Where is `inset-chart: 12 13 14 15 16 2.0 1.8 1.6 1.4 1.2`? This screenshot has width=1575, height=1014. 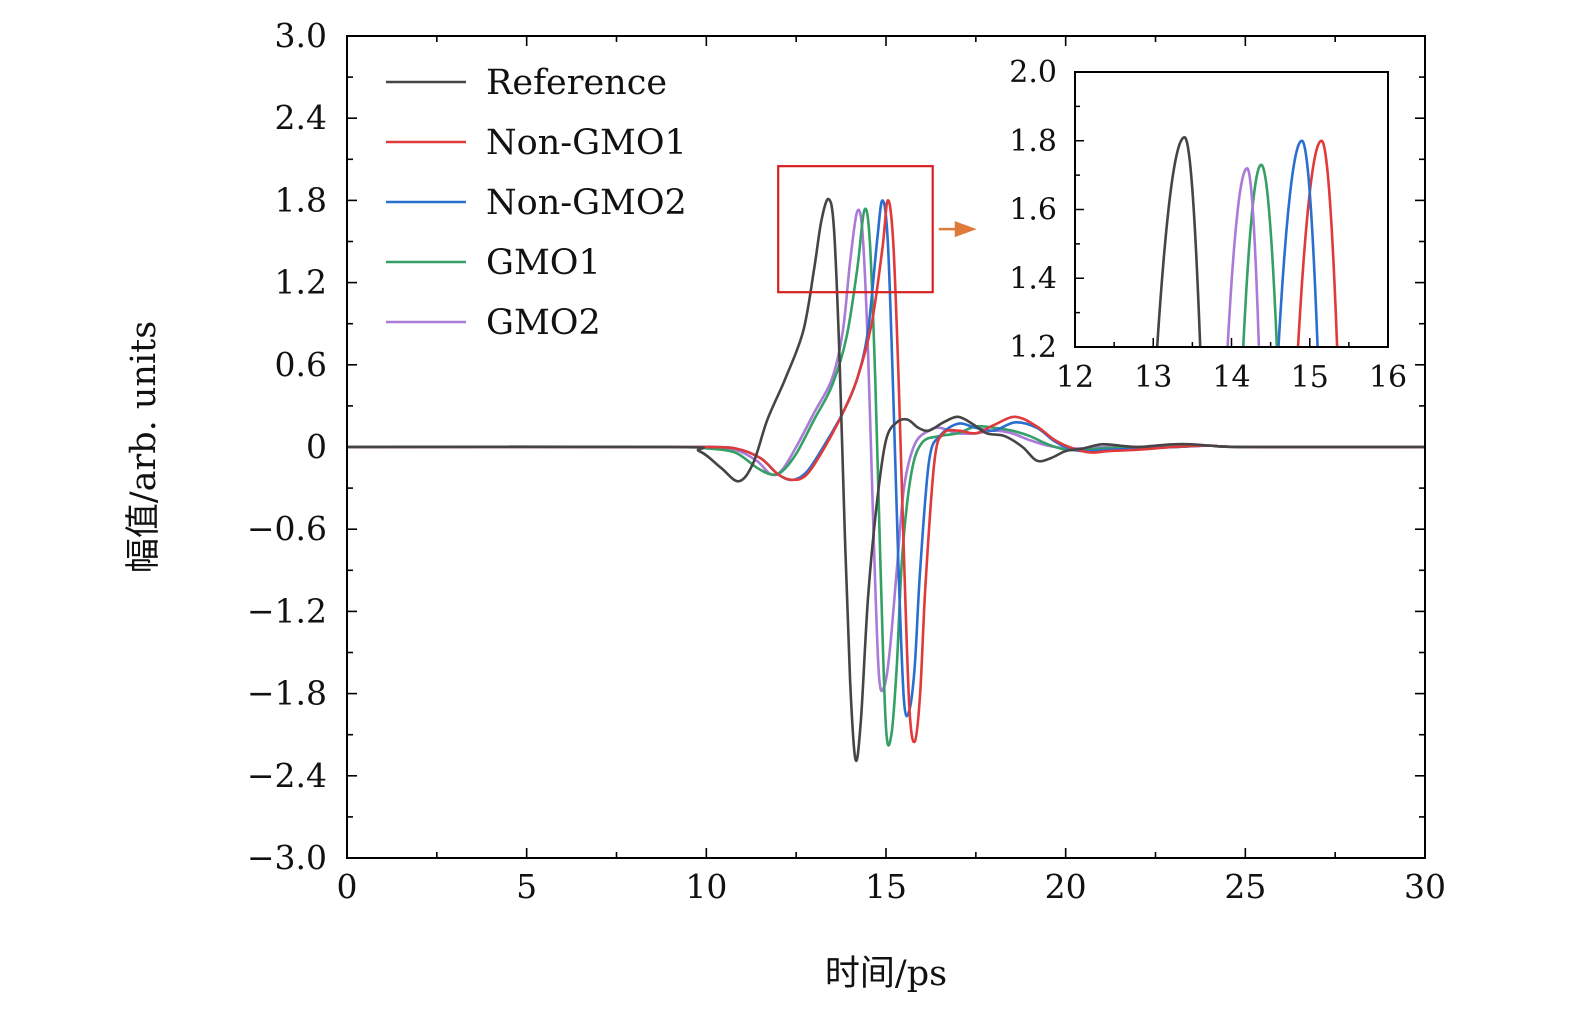
inset-chart: 12 13 14 15 16 2.0 1.8 1.6 1.4 1.2 is located at coordinates (1208, 225).